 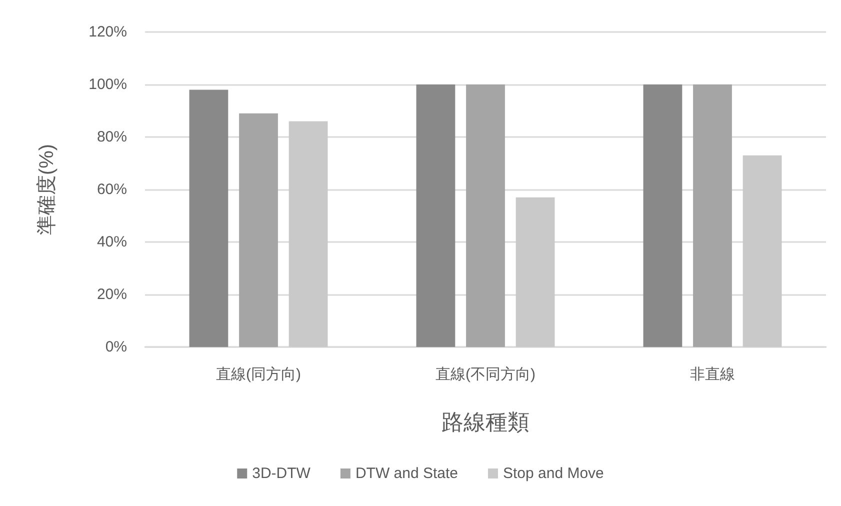 I want to click on y-tick-label: 120%, so click(x=107, y=32).